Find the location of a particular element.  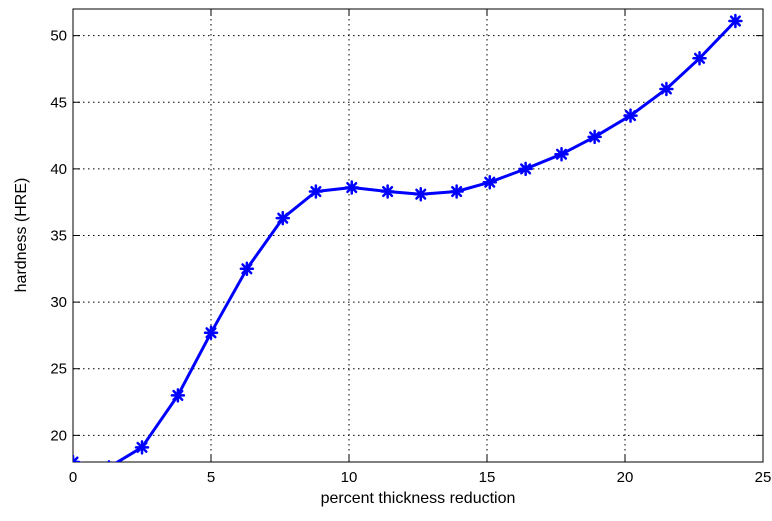

y-tick-label: 45 is located at coordinates (58, 102).